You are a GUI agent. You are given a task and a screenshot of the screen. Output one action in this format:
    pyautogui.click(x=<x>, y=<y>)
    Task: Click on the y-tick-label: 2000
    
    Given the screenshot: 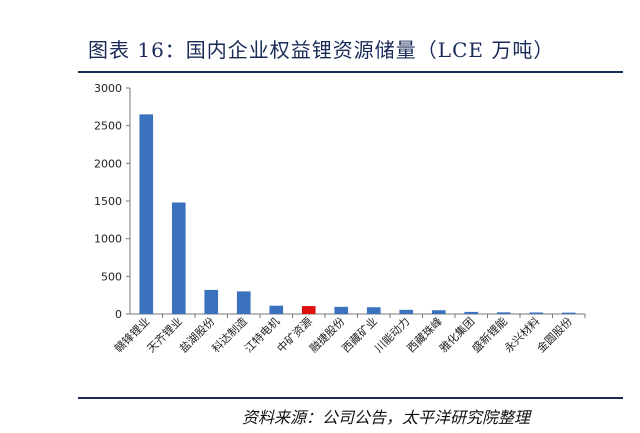 What is the action you would take?
    pyautogui.click(x=108, y=163)
    